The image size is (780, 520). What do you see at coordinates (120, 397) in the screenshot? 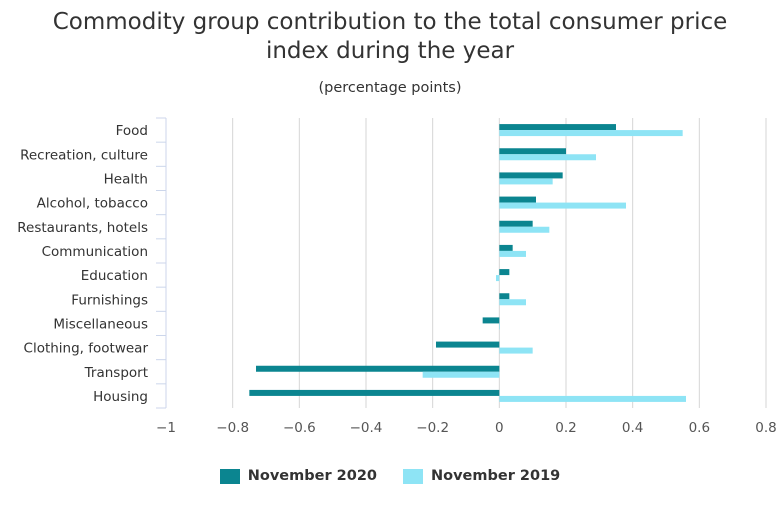
I see `category-label: Housing` at bounding box center [120, 397].